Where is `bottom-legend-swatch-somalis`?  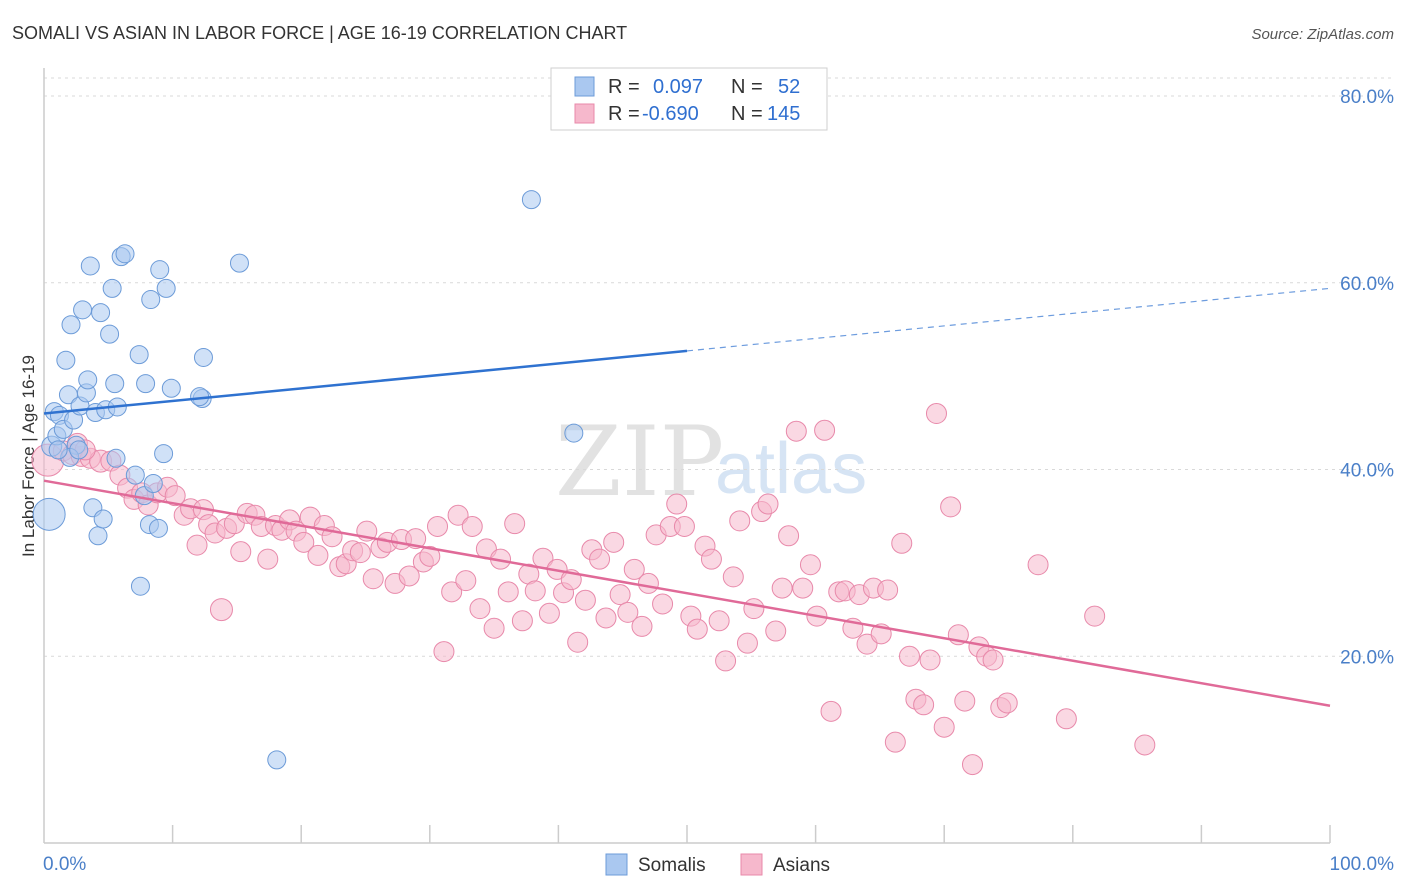
bottom-legend-swatch-somalis is located at coordinates (616, 864).